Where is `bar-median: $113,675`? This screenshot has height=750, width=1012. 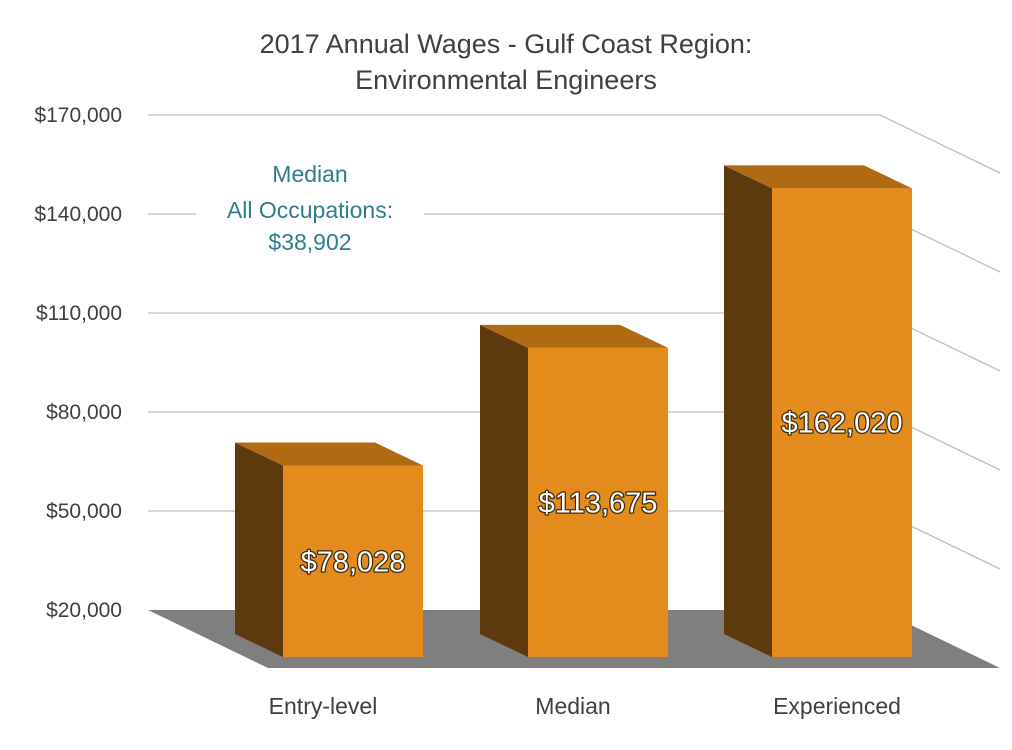 bar-median: $113,675 is located at coordinates (574, 490).